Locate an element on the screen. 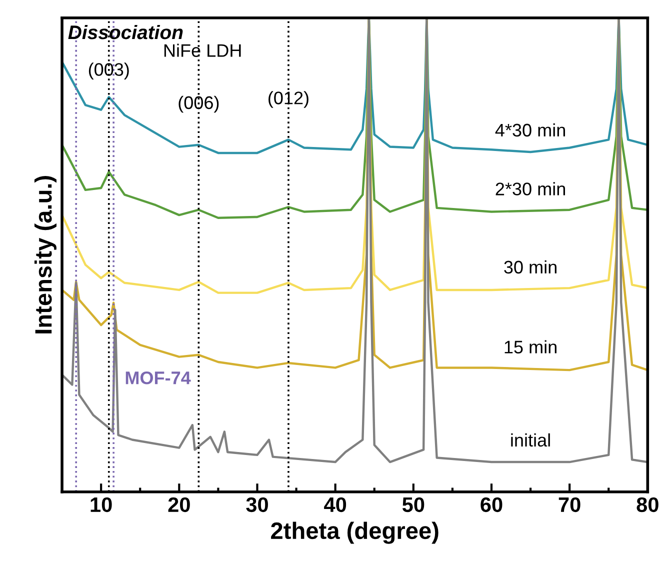  x-tick-label: 30 is located at coordinates (257, 504).